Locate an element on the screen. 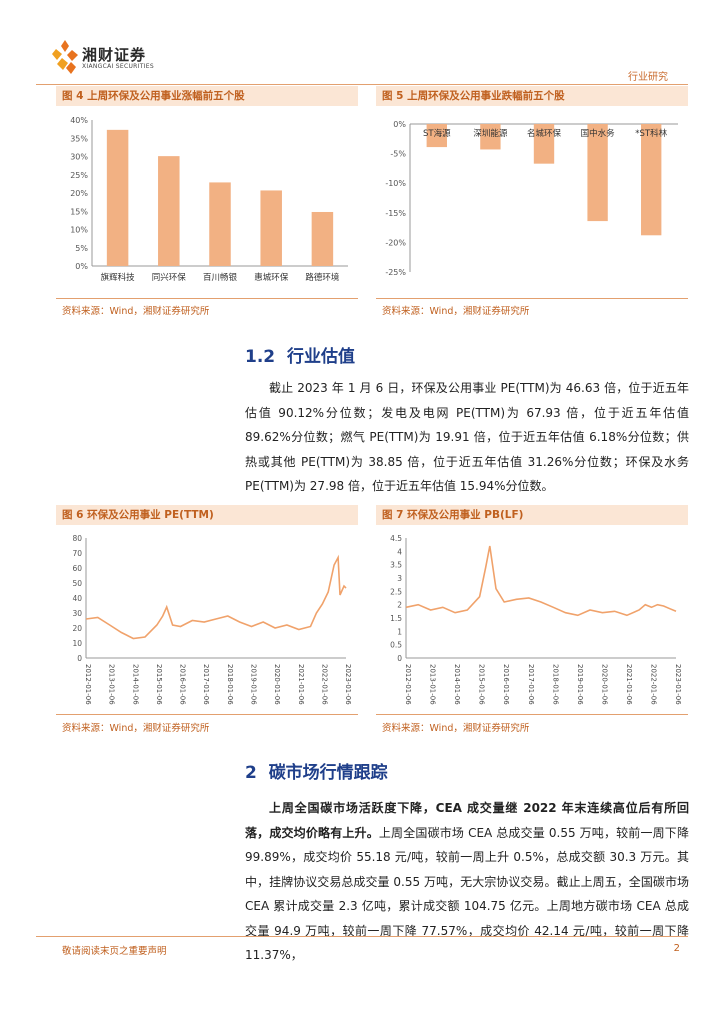  fig7-x-tick-label: 2017-01-06 is located at coordinates (531, 684).